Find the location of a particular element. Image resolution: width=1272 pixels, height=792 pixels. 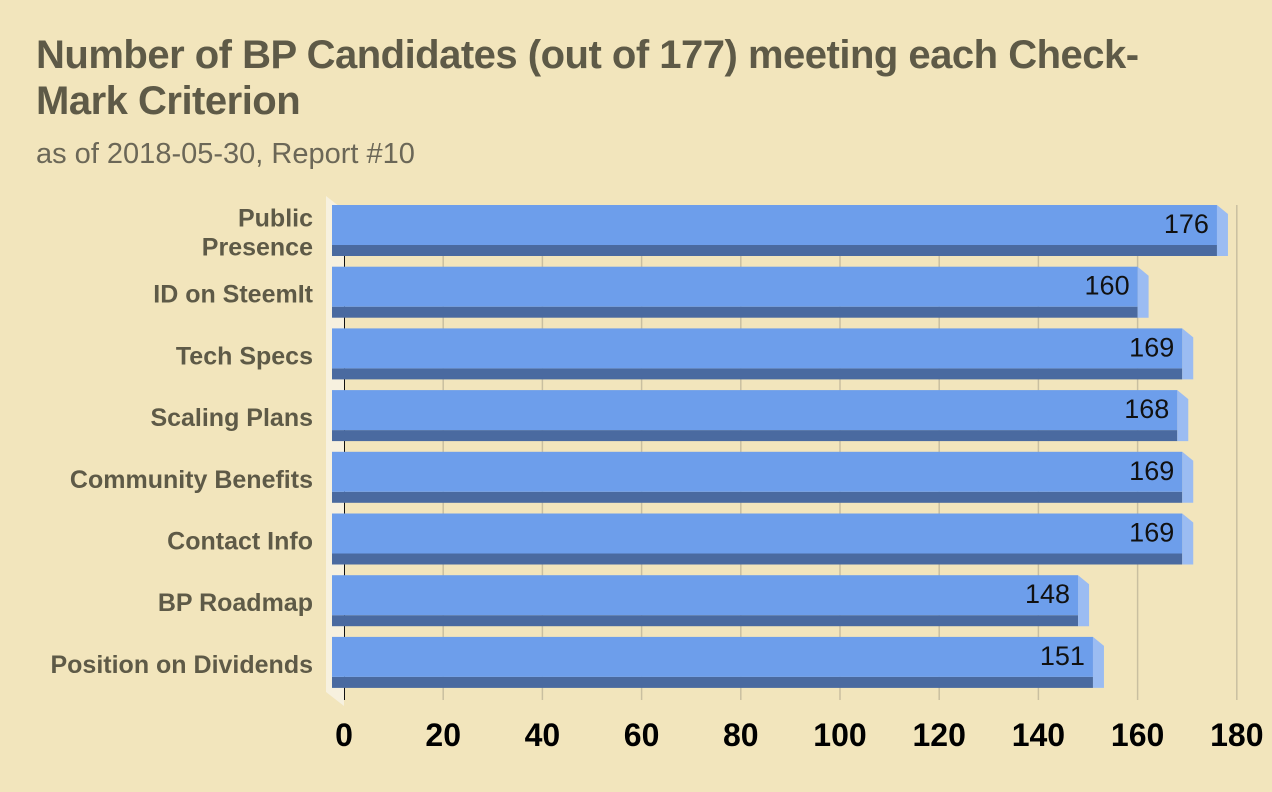

category-label: ID on SteemIt is located at coordinates (233, 295).